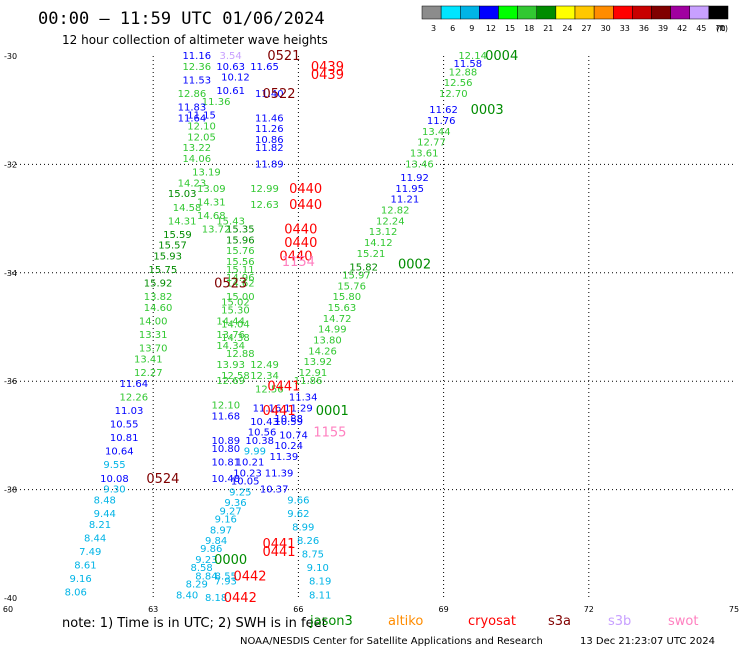 The image size is (740, 650). I want to click on swh-value-s3a: 12.88, so click(240, 354).